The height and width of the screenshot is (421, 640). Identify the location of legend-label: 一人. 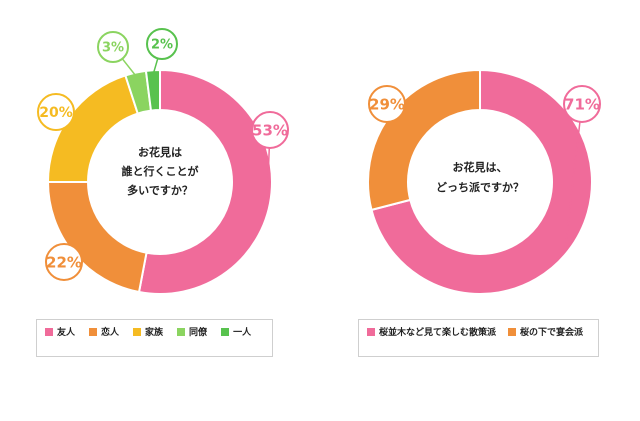
(242, 333).